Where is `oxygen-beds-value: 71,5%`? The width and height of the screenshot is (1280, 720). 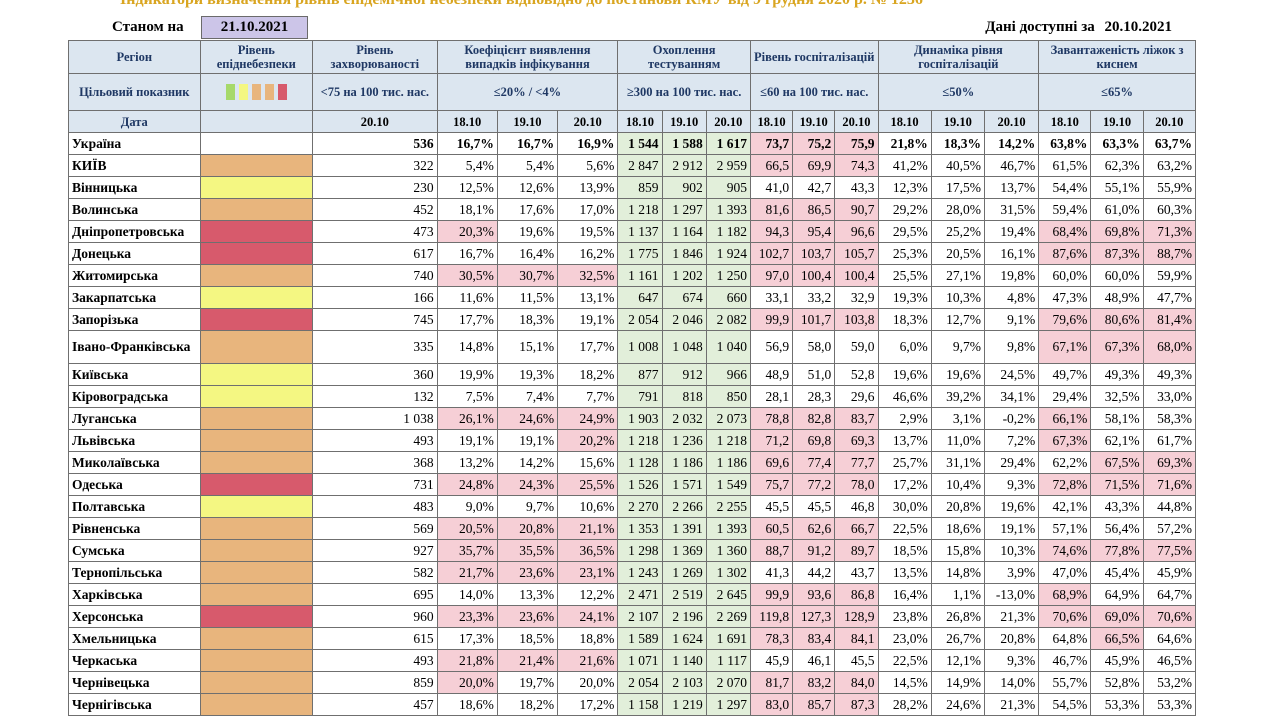 oxygen-beds-value: 71,5% is located at coordinates (1117, 484).